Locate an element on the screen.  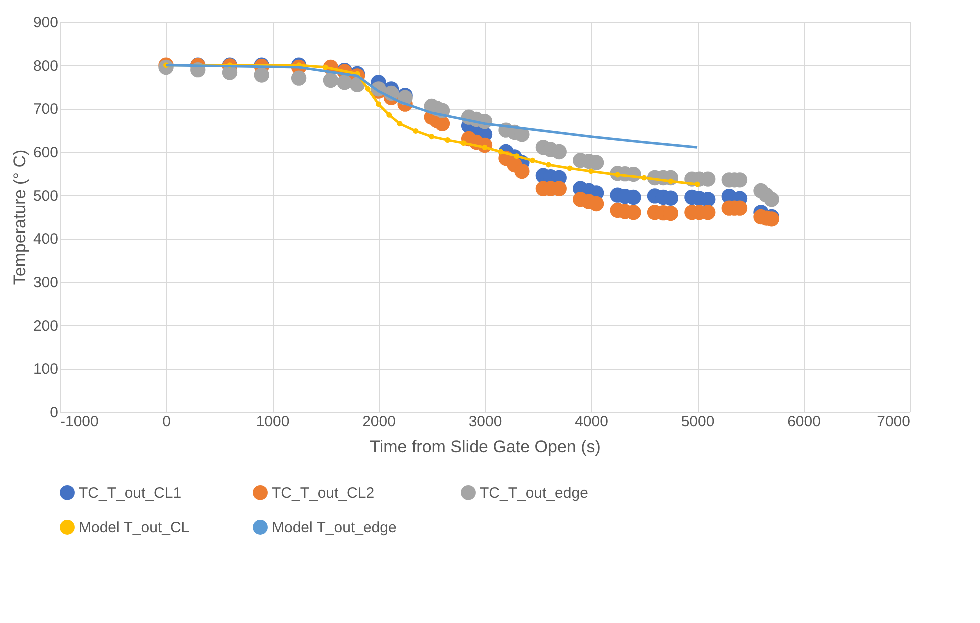
y-axis-title: Temperature (° C) is located at coordinates (20, 218).